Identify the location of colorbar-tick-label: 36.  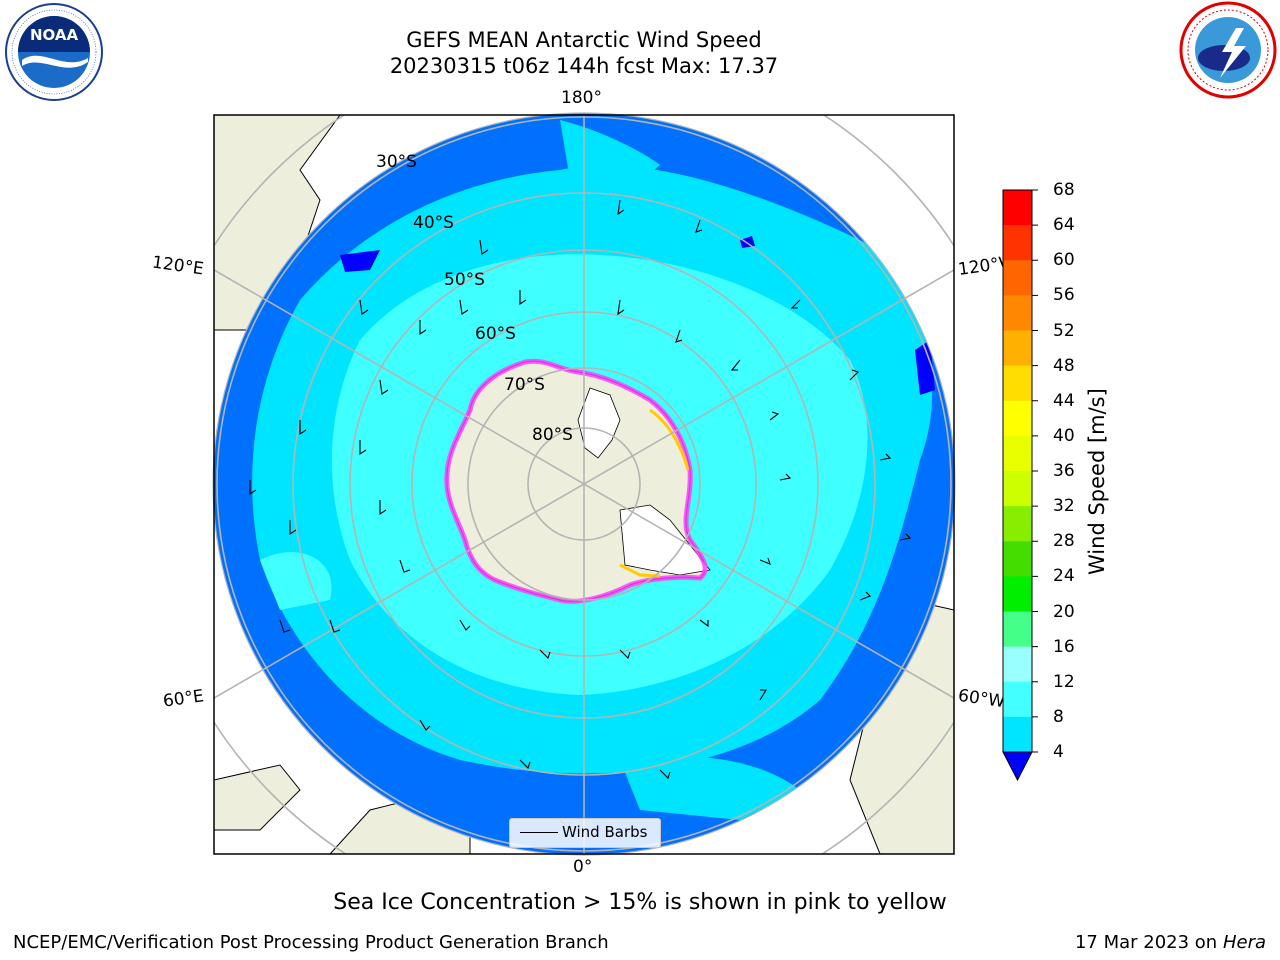
(1064, 471).